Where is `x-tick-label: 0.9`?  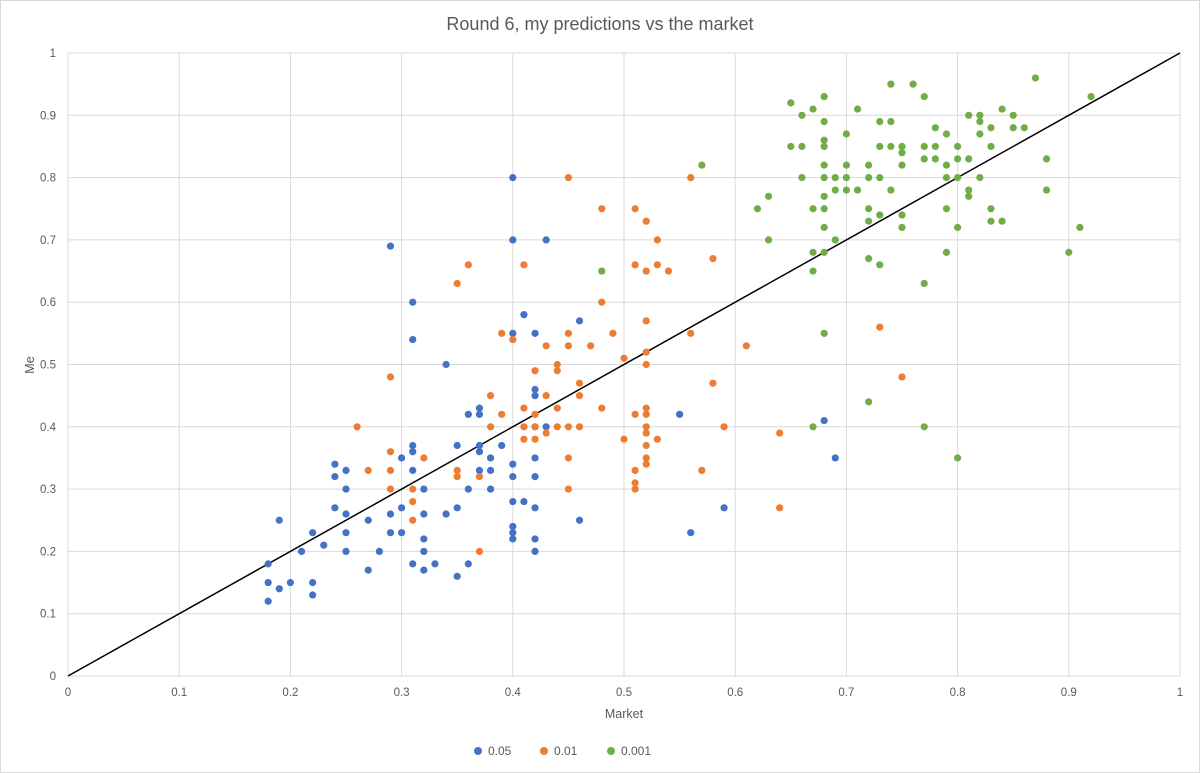
x-tick-label: 0.9 is located at coordinates (1069, 693).